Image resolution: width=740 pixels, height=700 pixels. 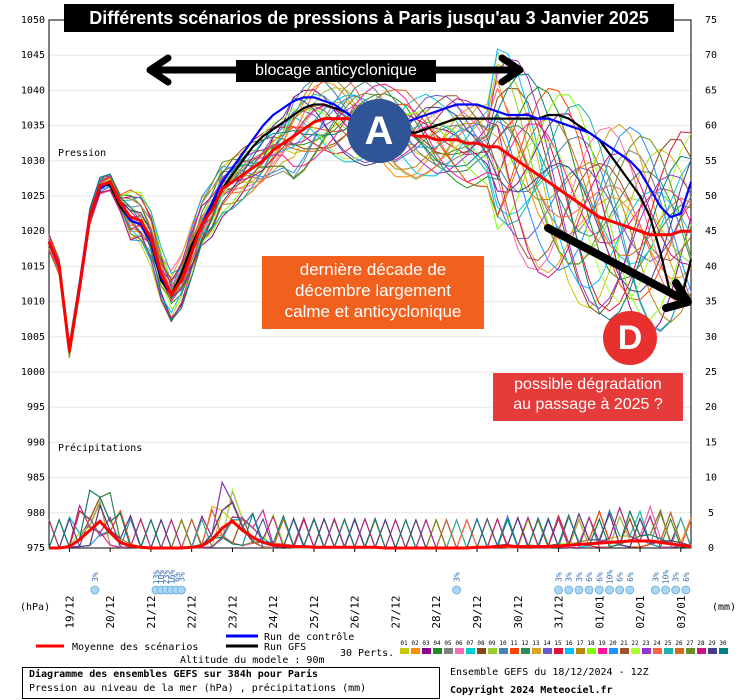 I want to click on pression-label: Pression, so click(x=82, y=153).